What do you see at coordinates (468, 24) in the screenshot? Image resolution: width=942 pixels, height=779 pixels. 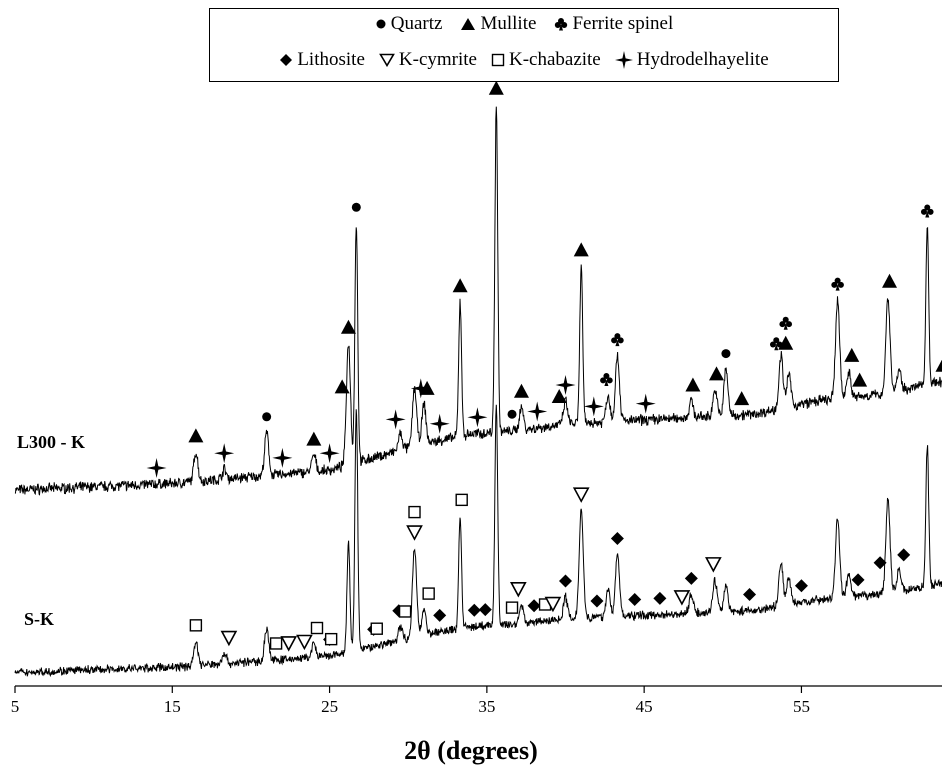 I see `triangle-icon` at bounding box center [468, 24].